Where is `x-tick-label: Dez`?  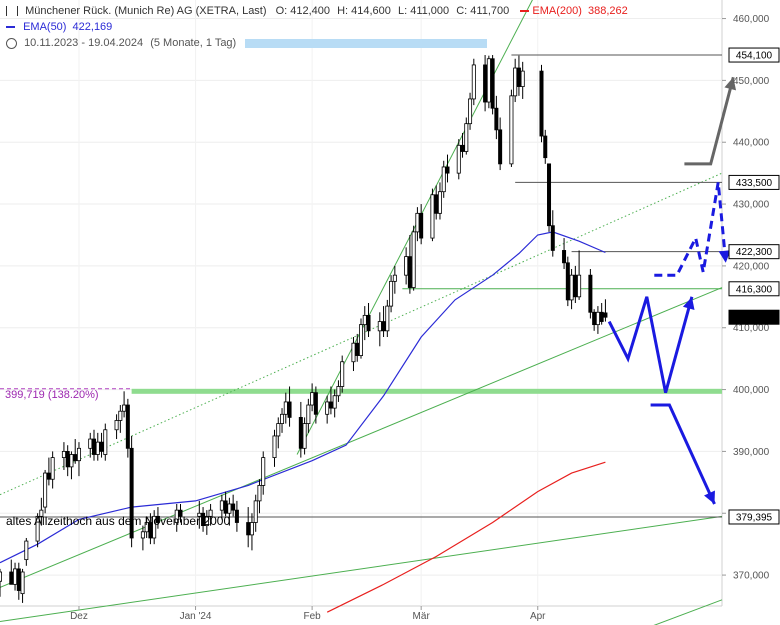
x-tick-label: Dez is located at coordinates (79, 616).